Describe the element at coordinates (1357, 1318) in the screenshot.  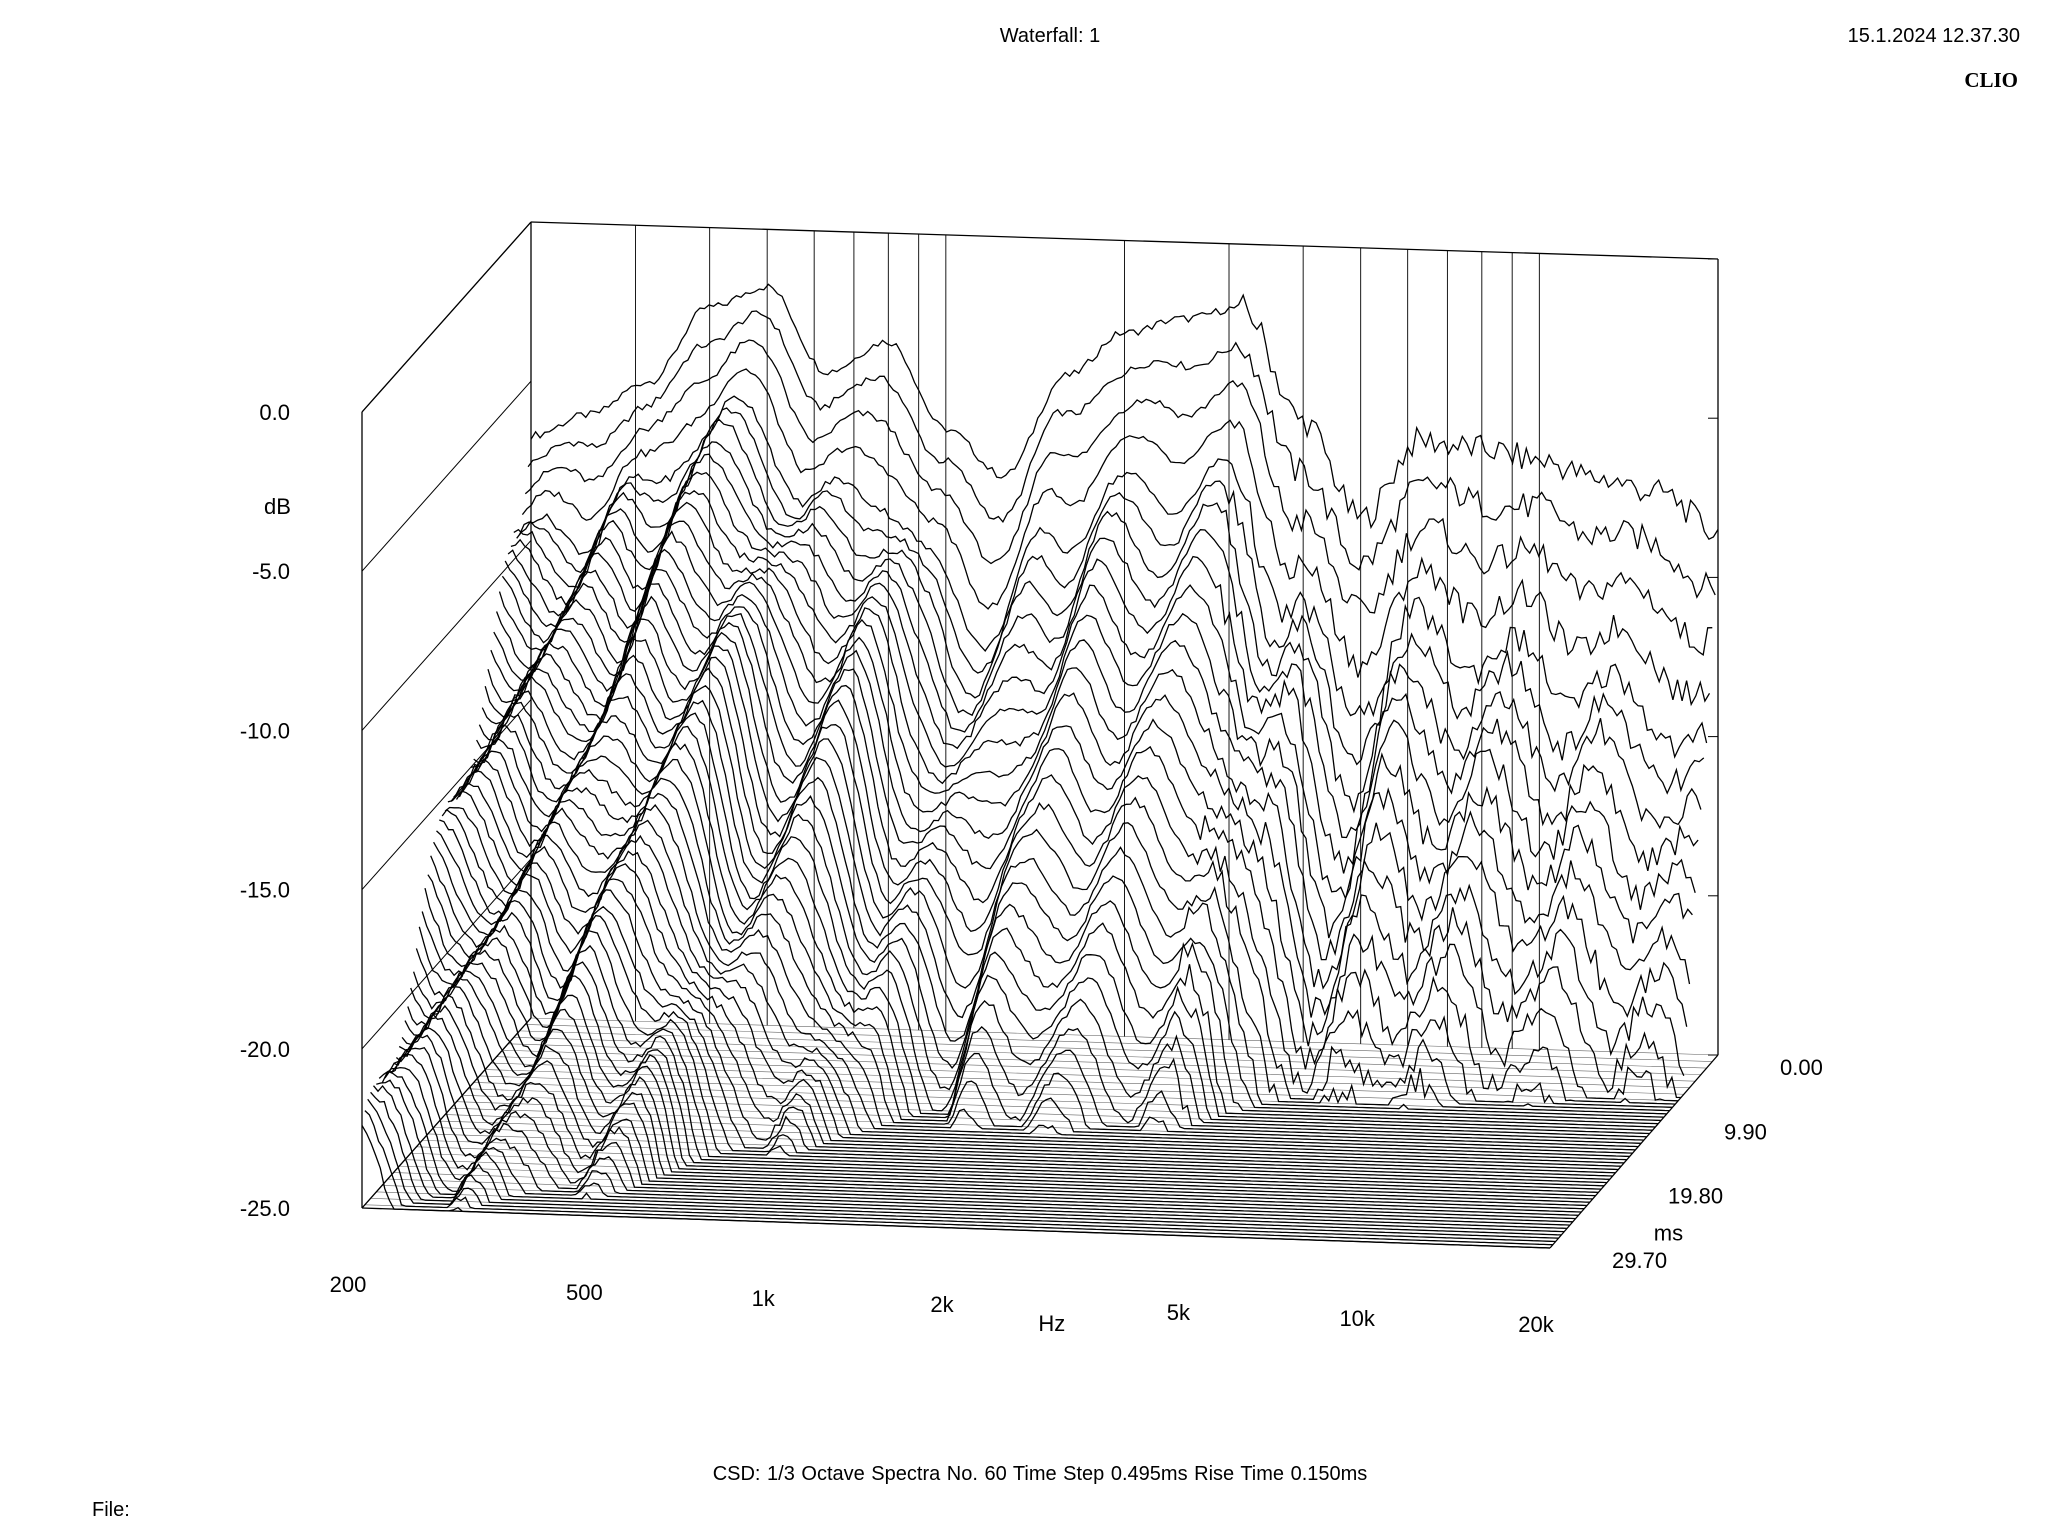
I see `x-tick-label: 10k` at that location.